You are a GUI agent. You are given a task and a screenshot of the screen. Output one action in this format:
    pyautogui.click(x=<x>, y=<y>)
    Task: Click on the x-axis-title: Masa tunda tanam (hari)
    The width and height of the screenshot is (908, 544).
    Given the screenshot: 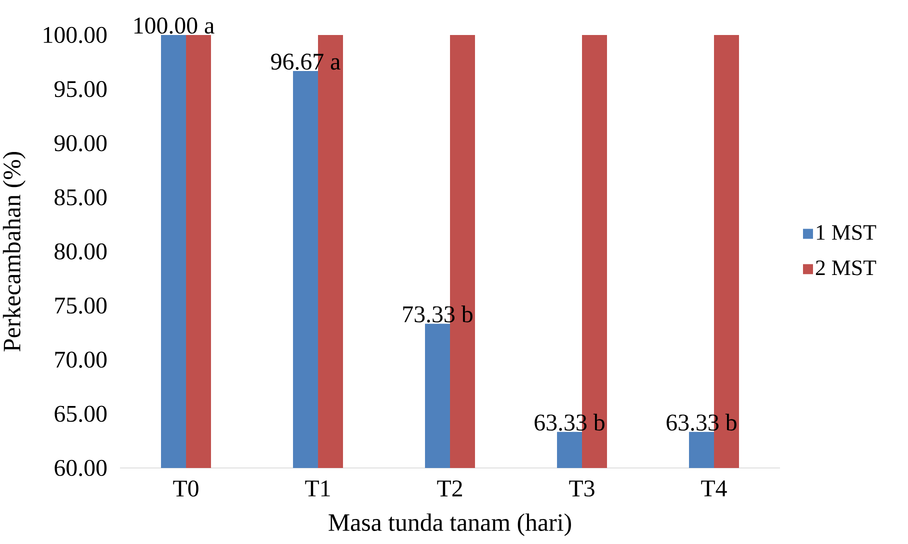 What is the action you would take?
    pyautogui.click(x=449, y=524)
    